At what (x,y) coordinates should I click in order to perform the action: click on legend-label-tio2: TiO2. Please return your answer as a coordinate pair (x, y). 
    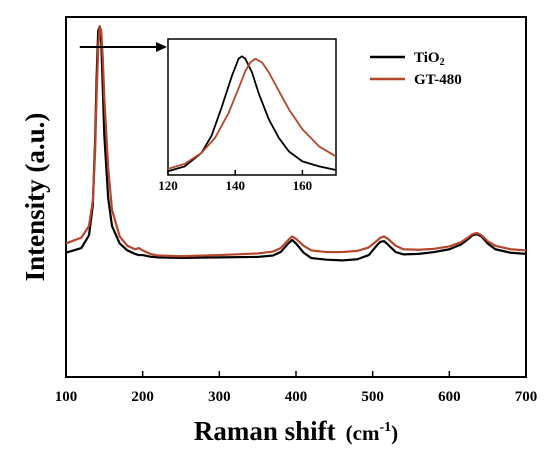
    Looking at the image, I should click on (429, 59).